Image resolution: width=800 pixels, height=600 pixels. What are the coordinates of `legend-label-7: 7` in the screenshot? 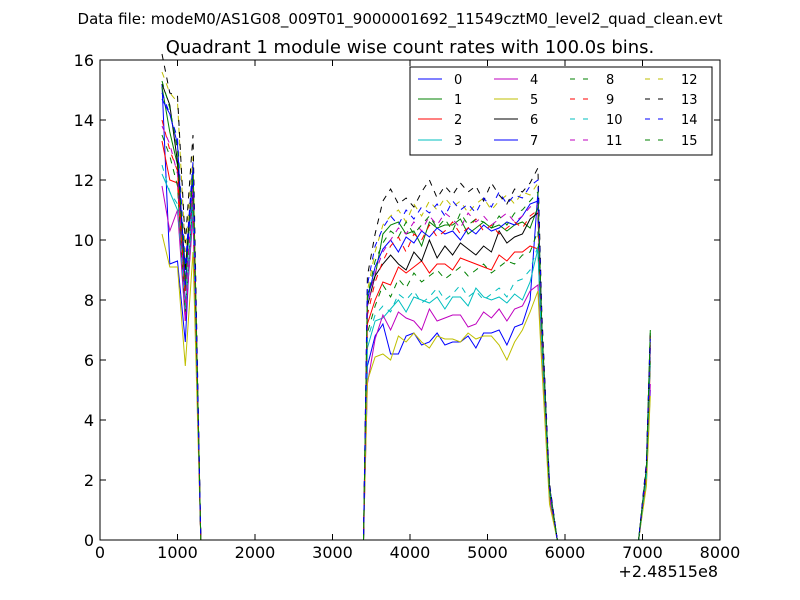 It's located at (534, 141).